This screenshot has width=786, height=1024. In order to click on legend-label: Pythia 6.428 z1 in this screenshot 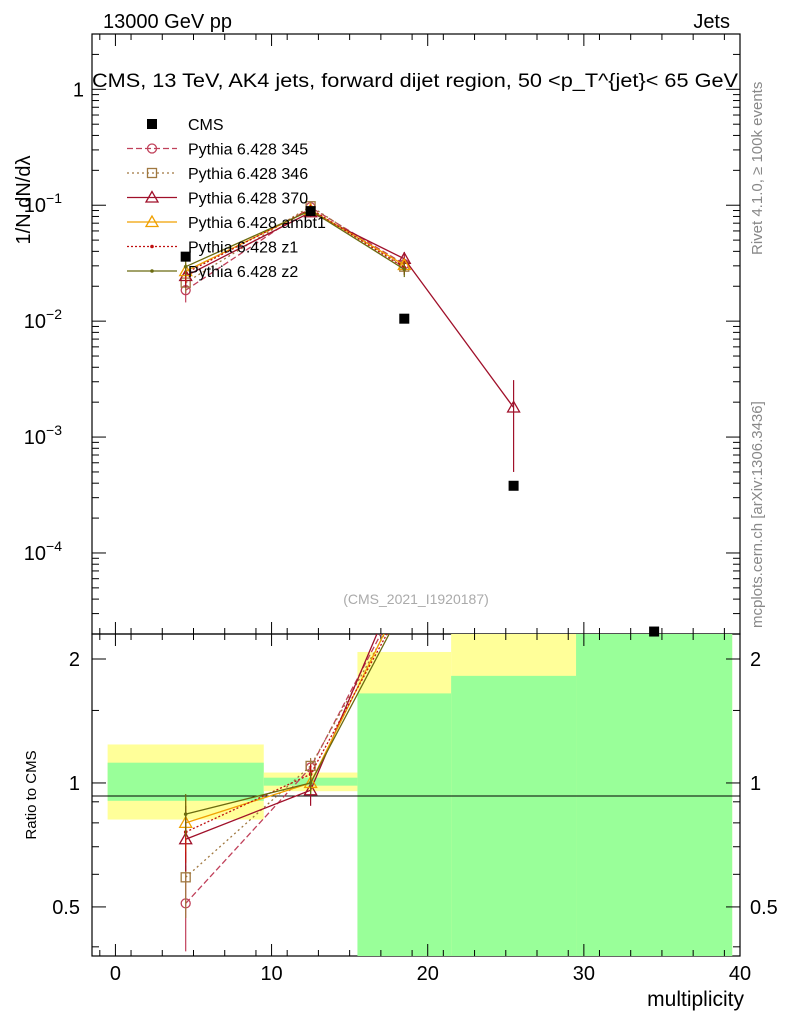, I will do `click(243, 248)`.